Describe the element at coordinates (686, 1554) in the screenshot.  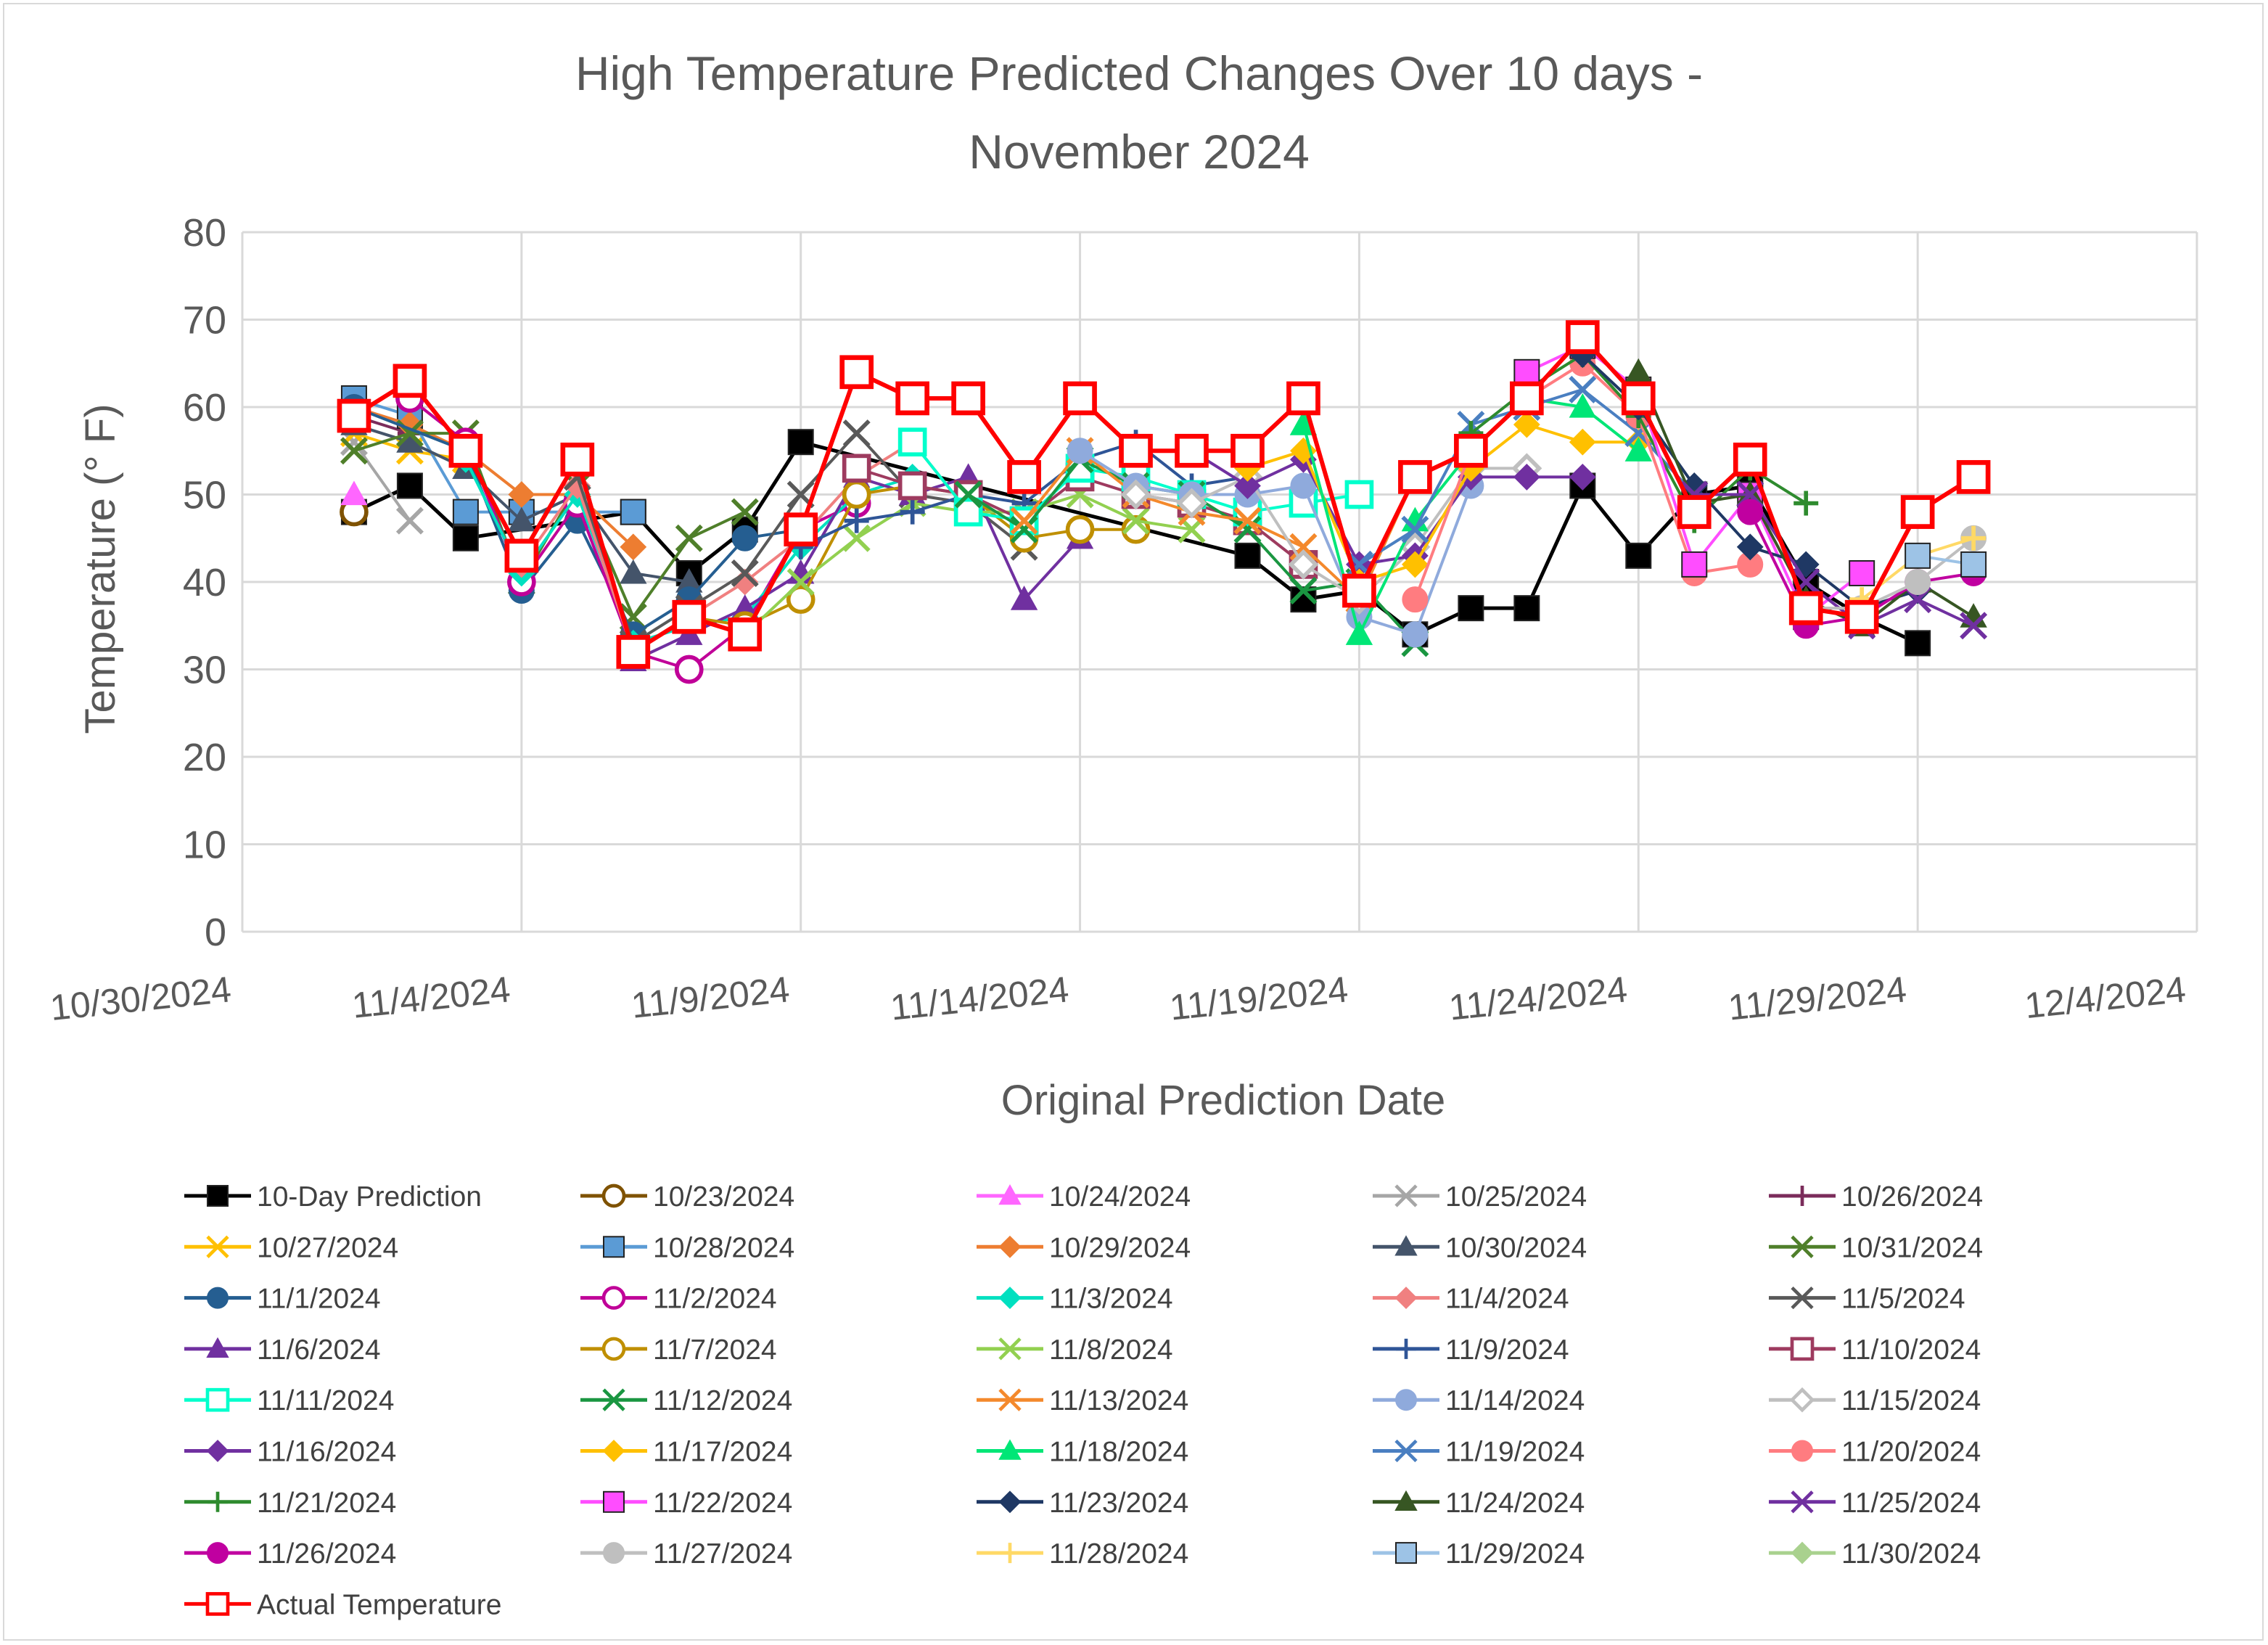
I see `legend-entry: 11/27/2024` at that location.